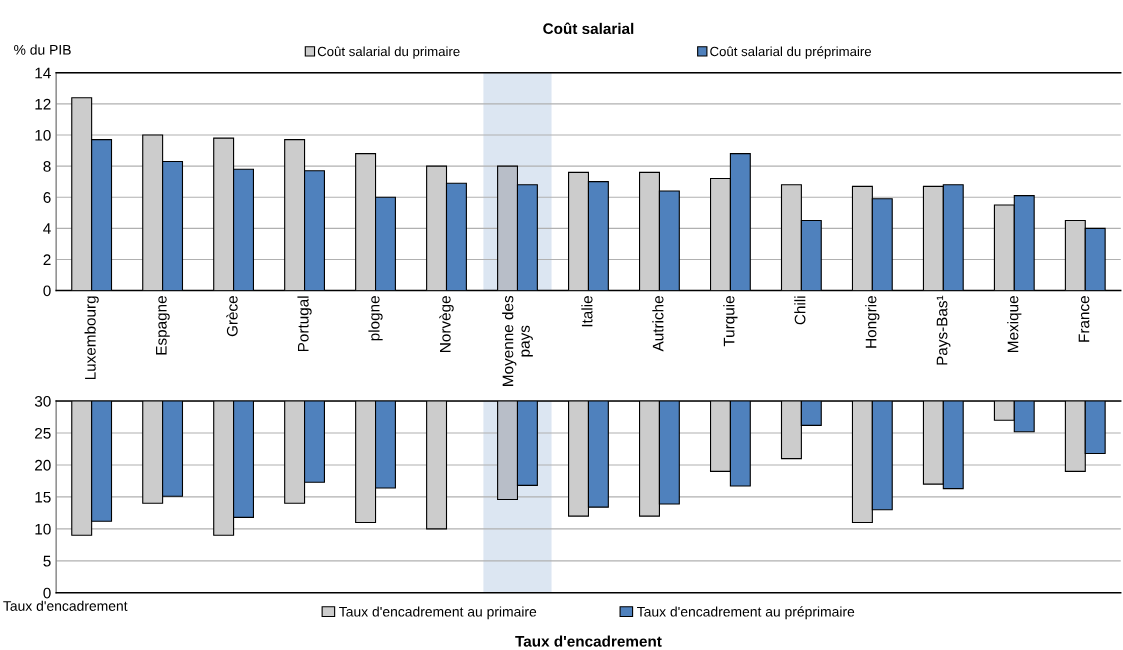 The width and height of the screenshot is (1123, 650). I want to click on y-tick-label: 25, so click(43, 433).